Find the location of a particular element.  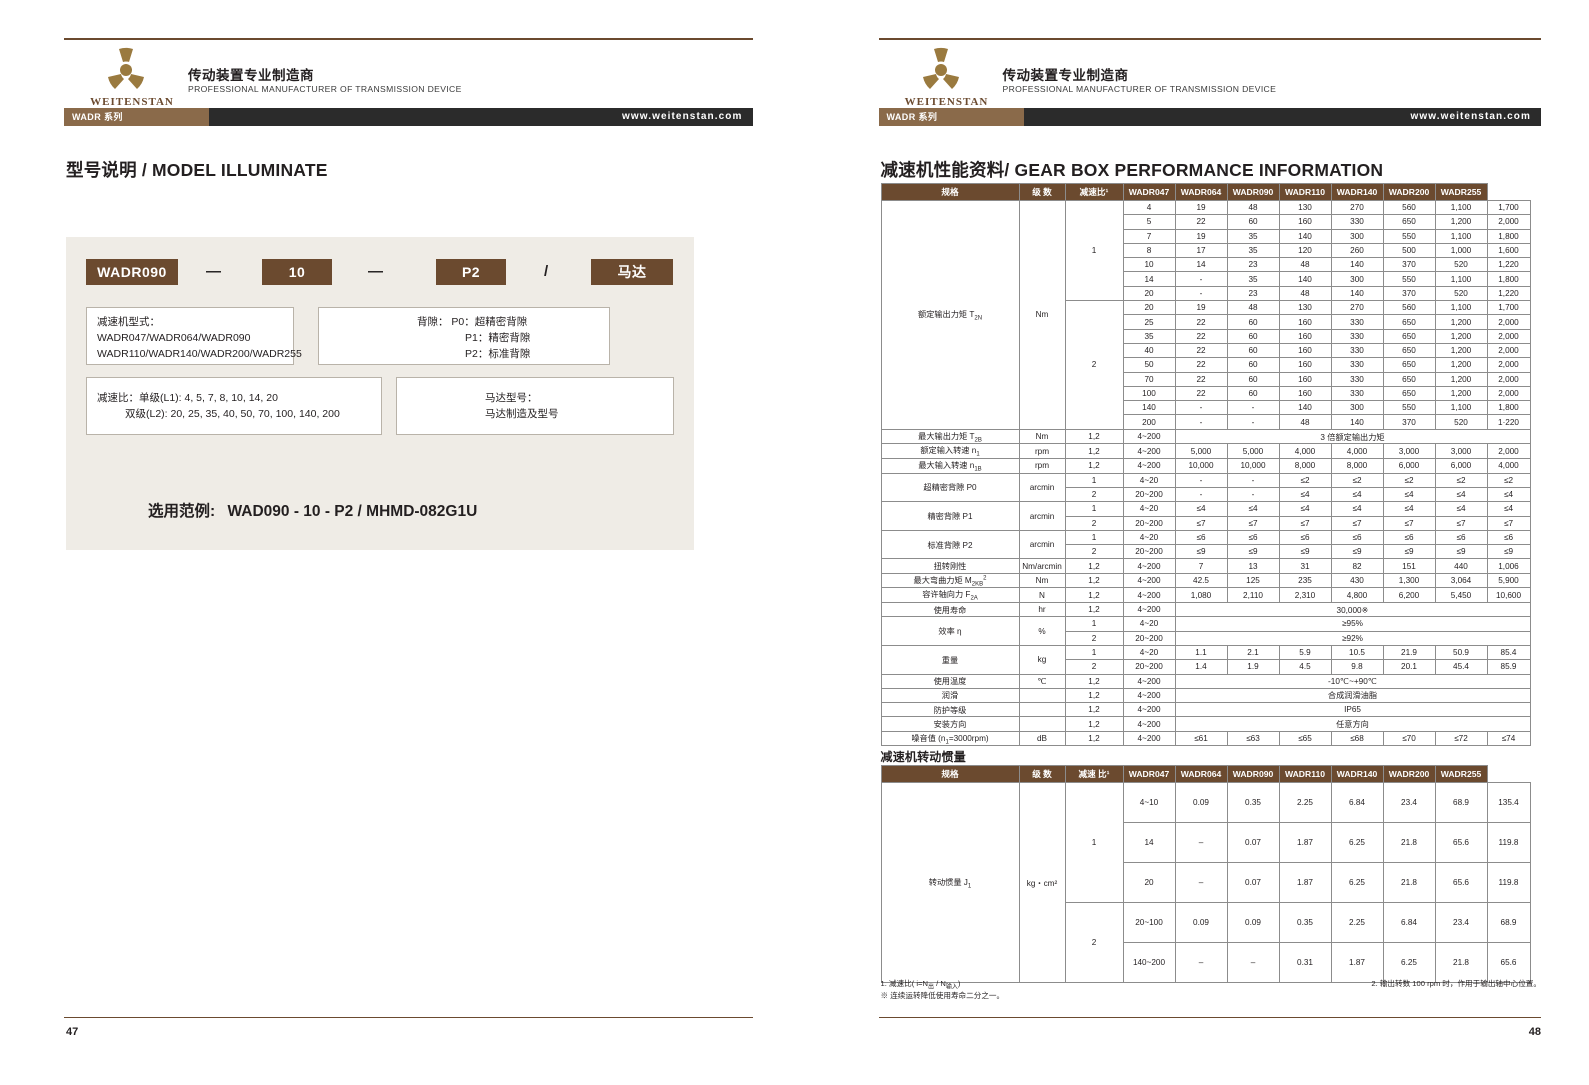

value-cell: ≤7 is located at coordinates (1409, 523).